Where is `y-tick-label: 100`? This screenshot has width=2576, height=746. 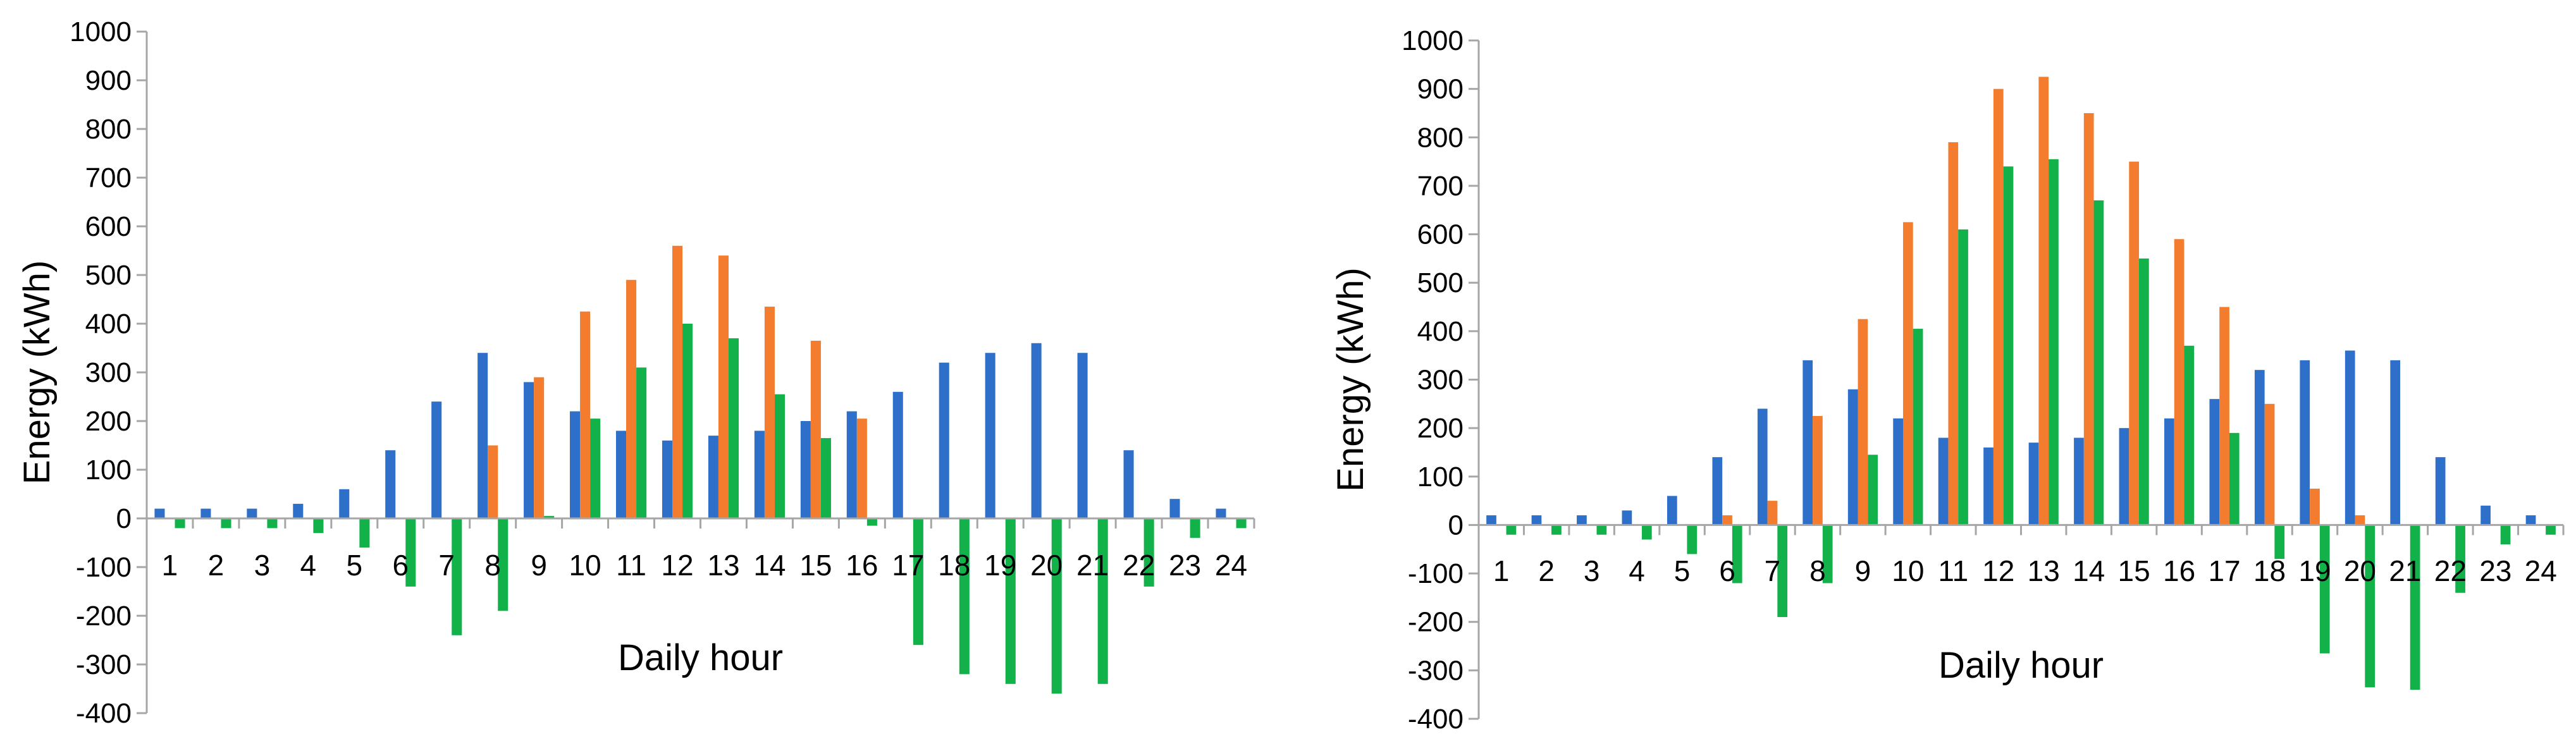 y-tick-label: 100 is located at coordinates (109, 470).